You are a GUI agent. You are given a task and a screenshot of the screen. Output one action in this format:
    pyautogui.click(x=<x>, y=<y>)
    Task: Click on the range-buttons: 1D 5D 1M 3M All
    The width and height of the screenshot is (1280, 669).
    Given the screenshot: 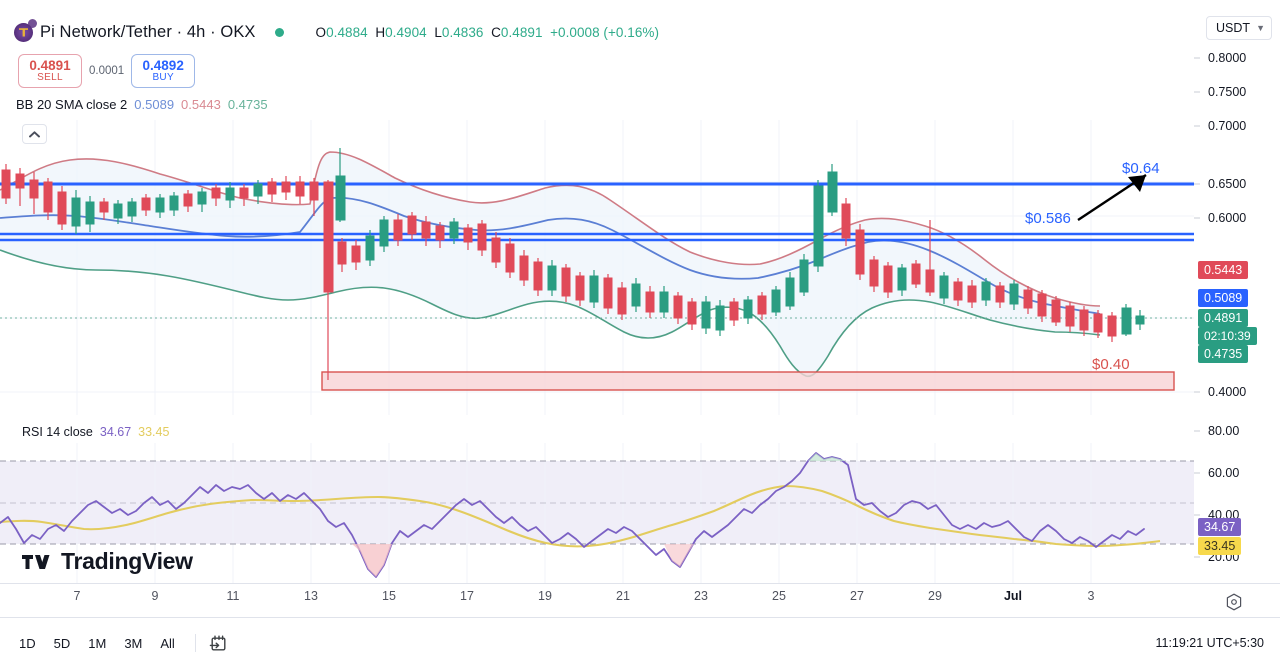 What is the action you would take?
    pyautogui.click(x=120, y=643)
    